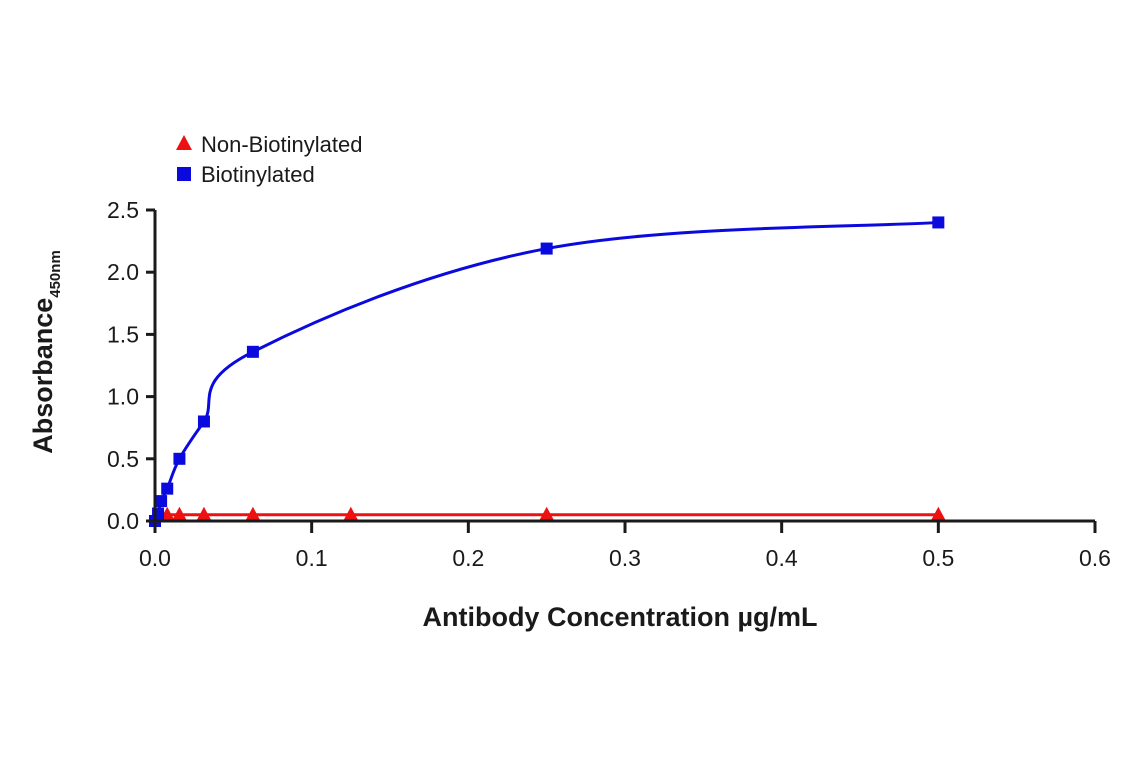 The height and width of the screenshot is (768, 1141). Describe the element at coordinates (468, 558) in the screenshot. I see `x-tick-label: 0.2` at that location.